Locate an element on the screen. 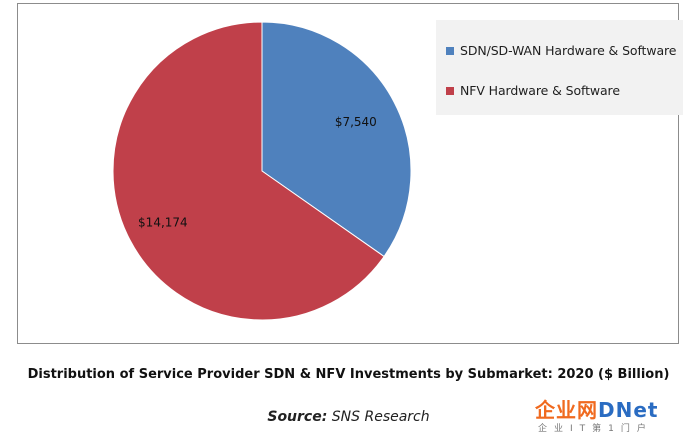 Image resolution: width=697 pixels, height=436 pixels. watermark-main: 企业网DNet is located at coordinates (596, 408).